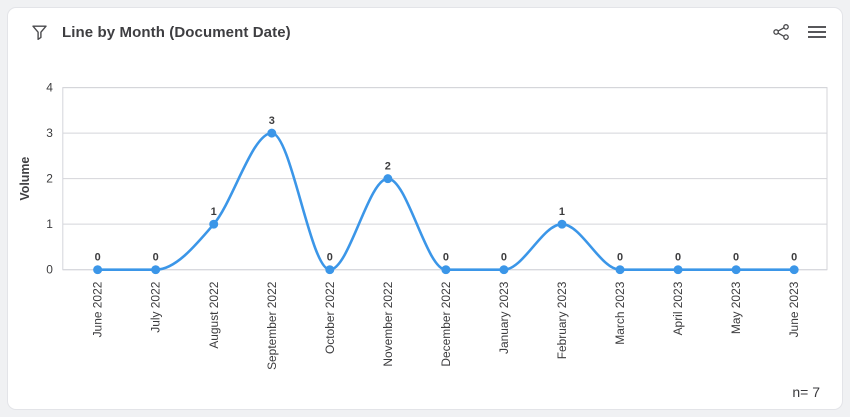 The image size is (850, 417). Describe the element at coordinates (330, 317) in the screenshot. I see `x-tick-label: October 2022` at that location.